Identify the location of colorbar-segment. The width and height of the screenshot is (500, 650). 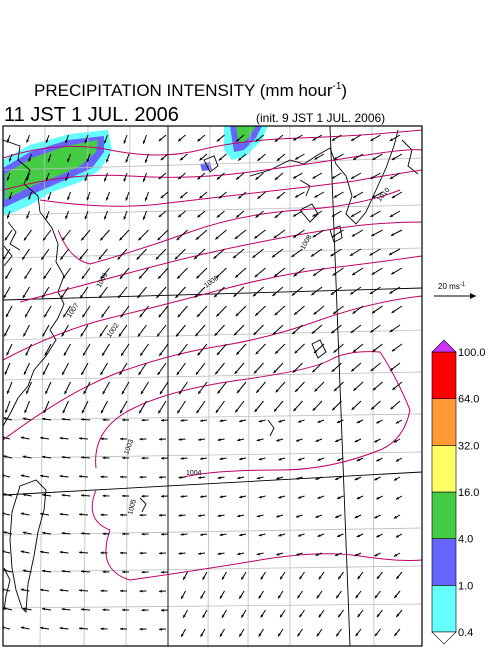
(444, 609).